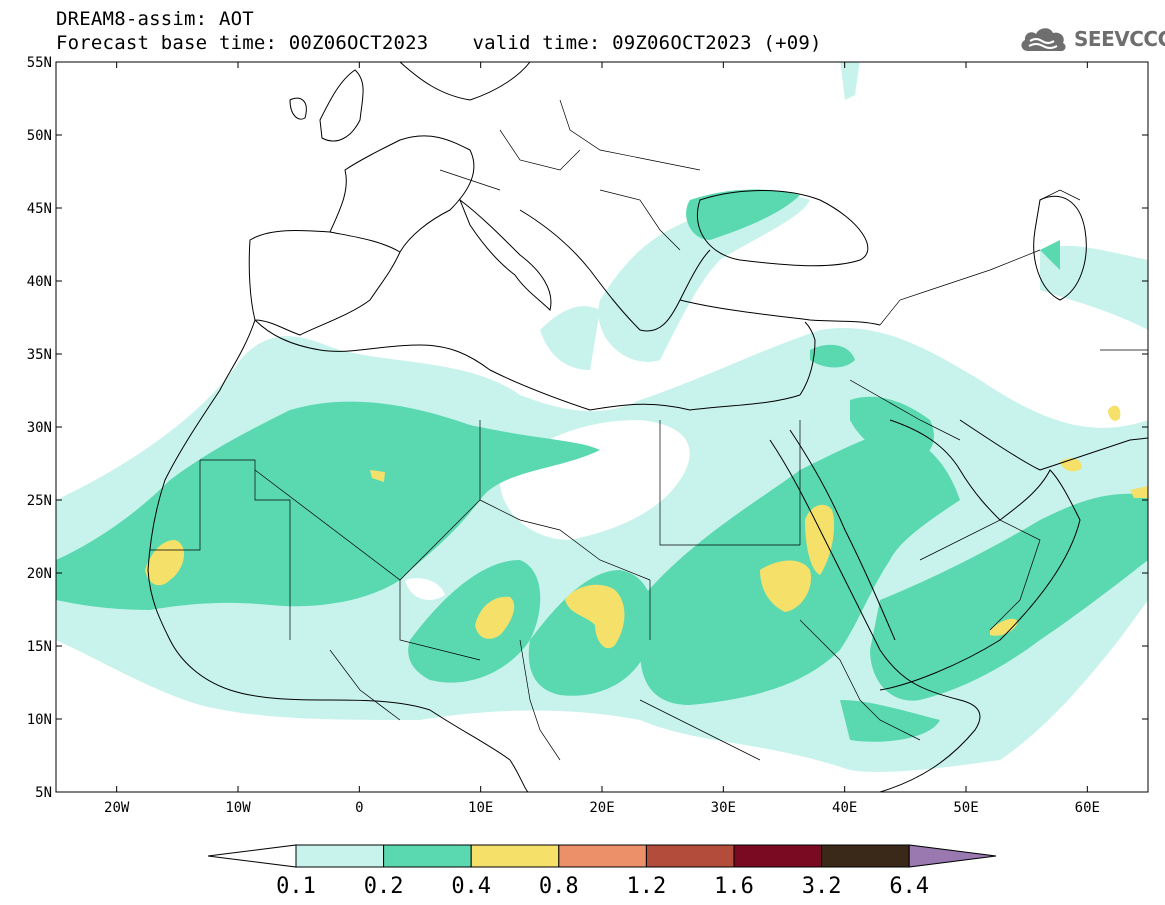 The height and width of the screenshot is (905, 1165). I want to click on lon-label: 30E, so click(723, 808).